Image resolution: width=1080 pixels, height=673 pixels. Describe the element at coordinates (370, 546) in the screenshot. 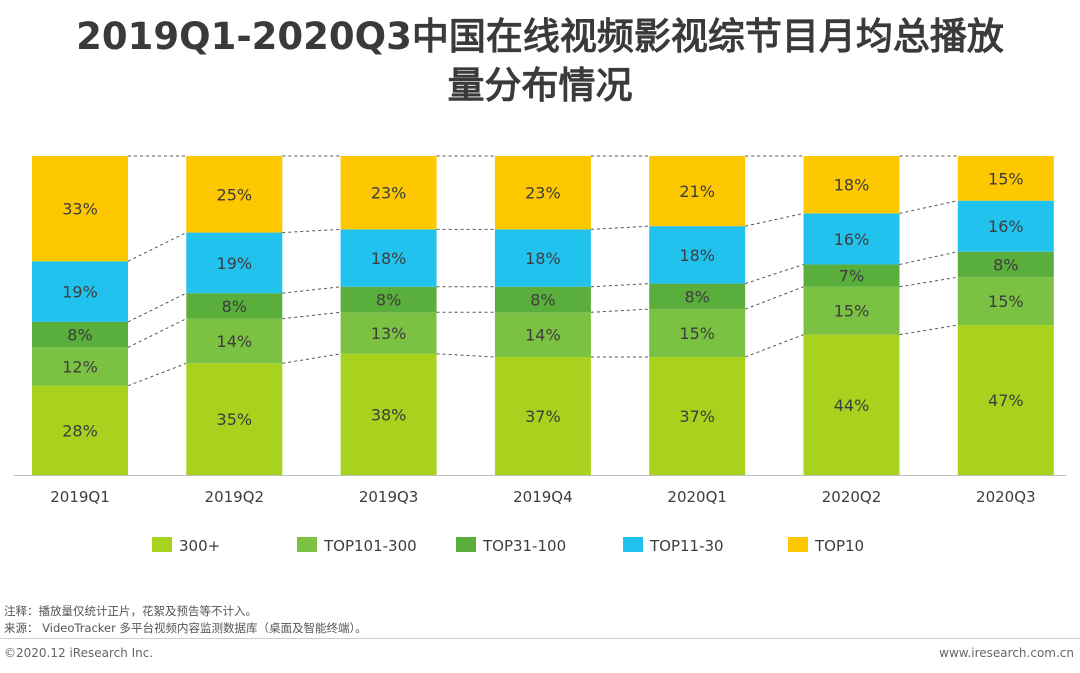

I see `legend-label-top101-300: TOP101-300` at that location.